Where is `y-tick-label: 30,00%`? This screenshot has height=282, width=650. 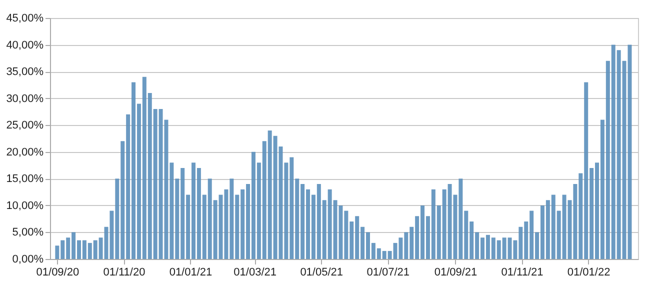
y-tick-label: 30,00% is located at coordinates (25, 98).